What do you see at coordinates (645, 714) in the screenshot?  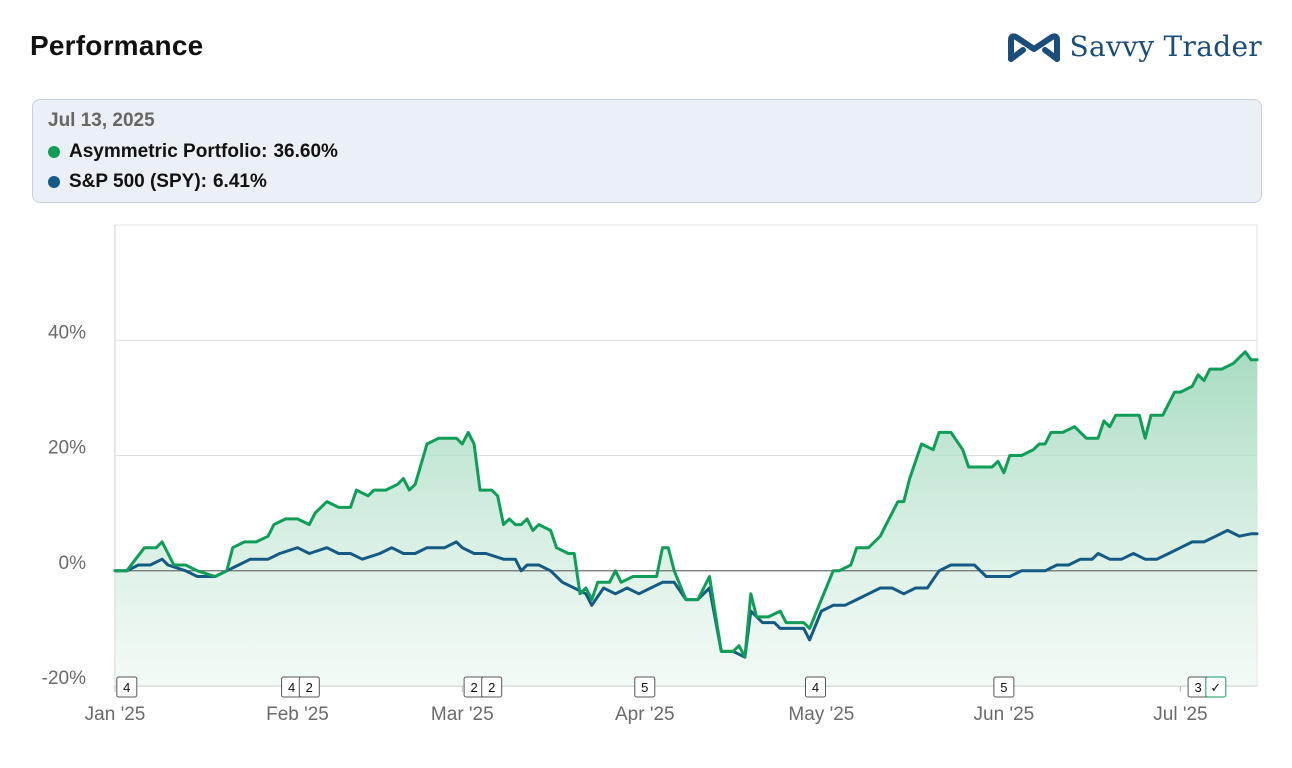 I see `x-tick-label: Apr '25` at bounding box center [645, 714].